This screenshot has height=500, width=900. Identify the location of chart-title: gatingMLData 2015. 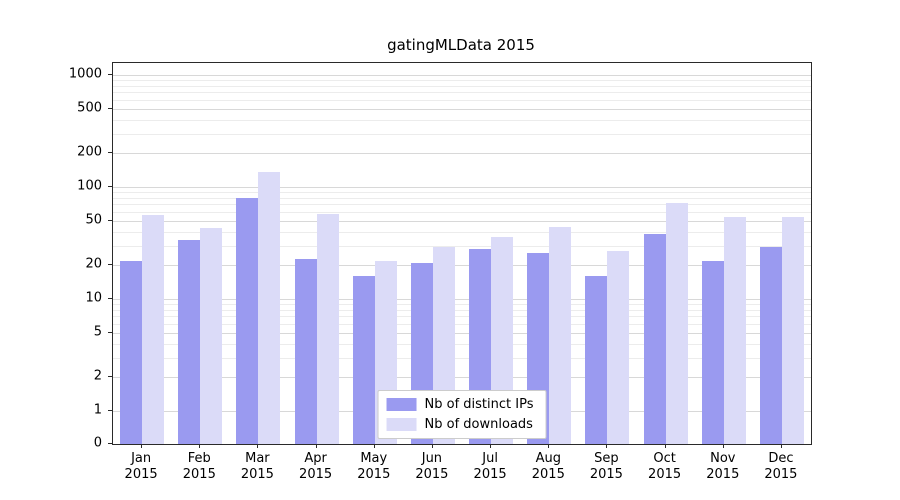
(461, 45).